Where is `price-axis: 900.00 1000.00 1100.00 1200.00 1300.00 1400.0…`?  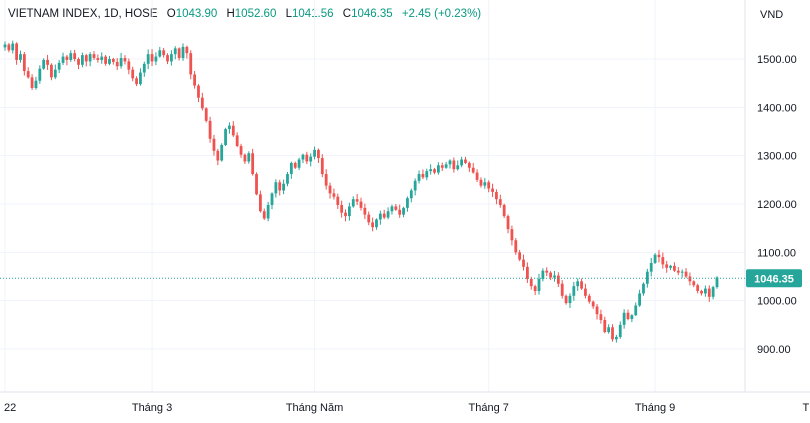 price-axis: 900.00 1000.00 1100.00 1200.00 1300.00 1400.0… is located at coordinates (777, 205).